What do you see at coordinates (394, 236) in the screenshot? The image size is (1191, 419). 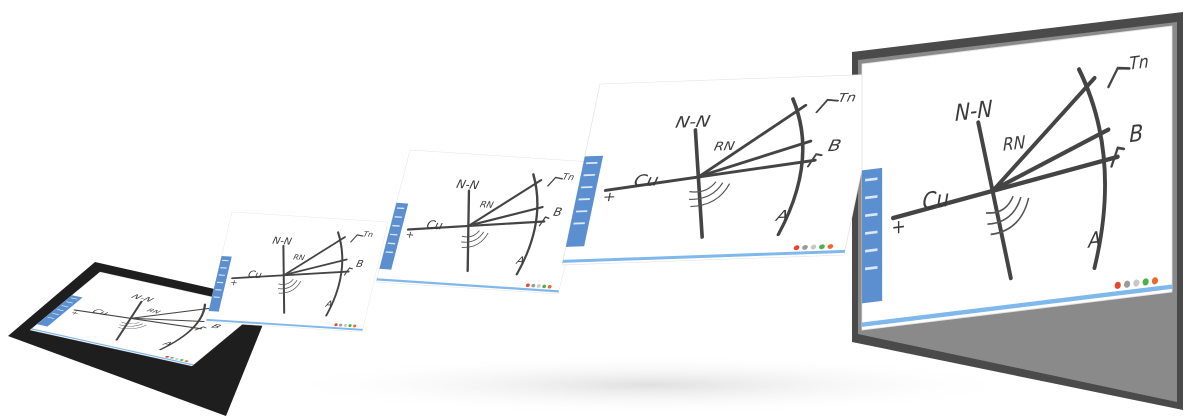 I see `sidebar` at bounding box center [394, 236].